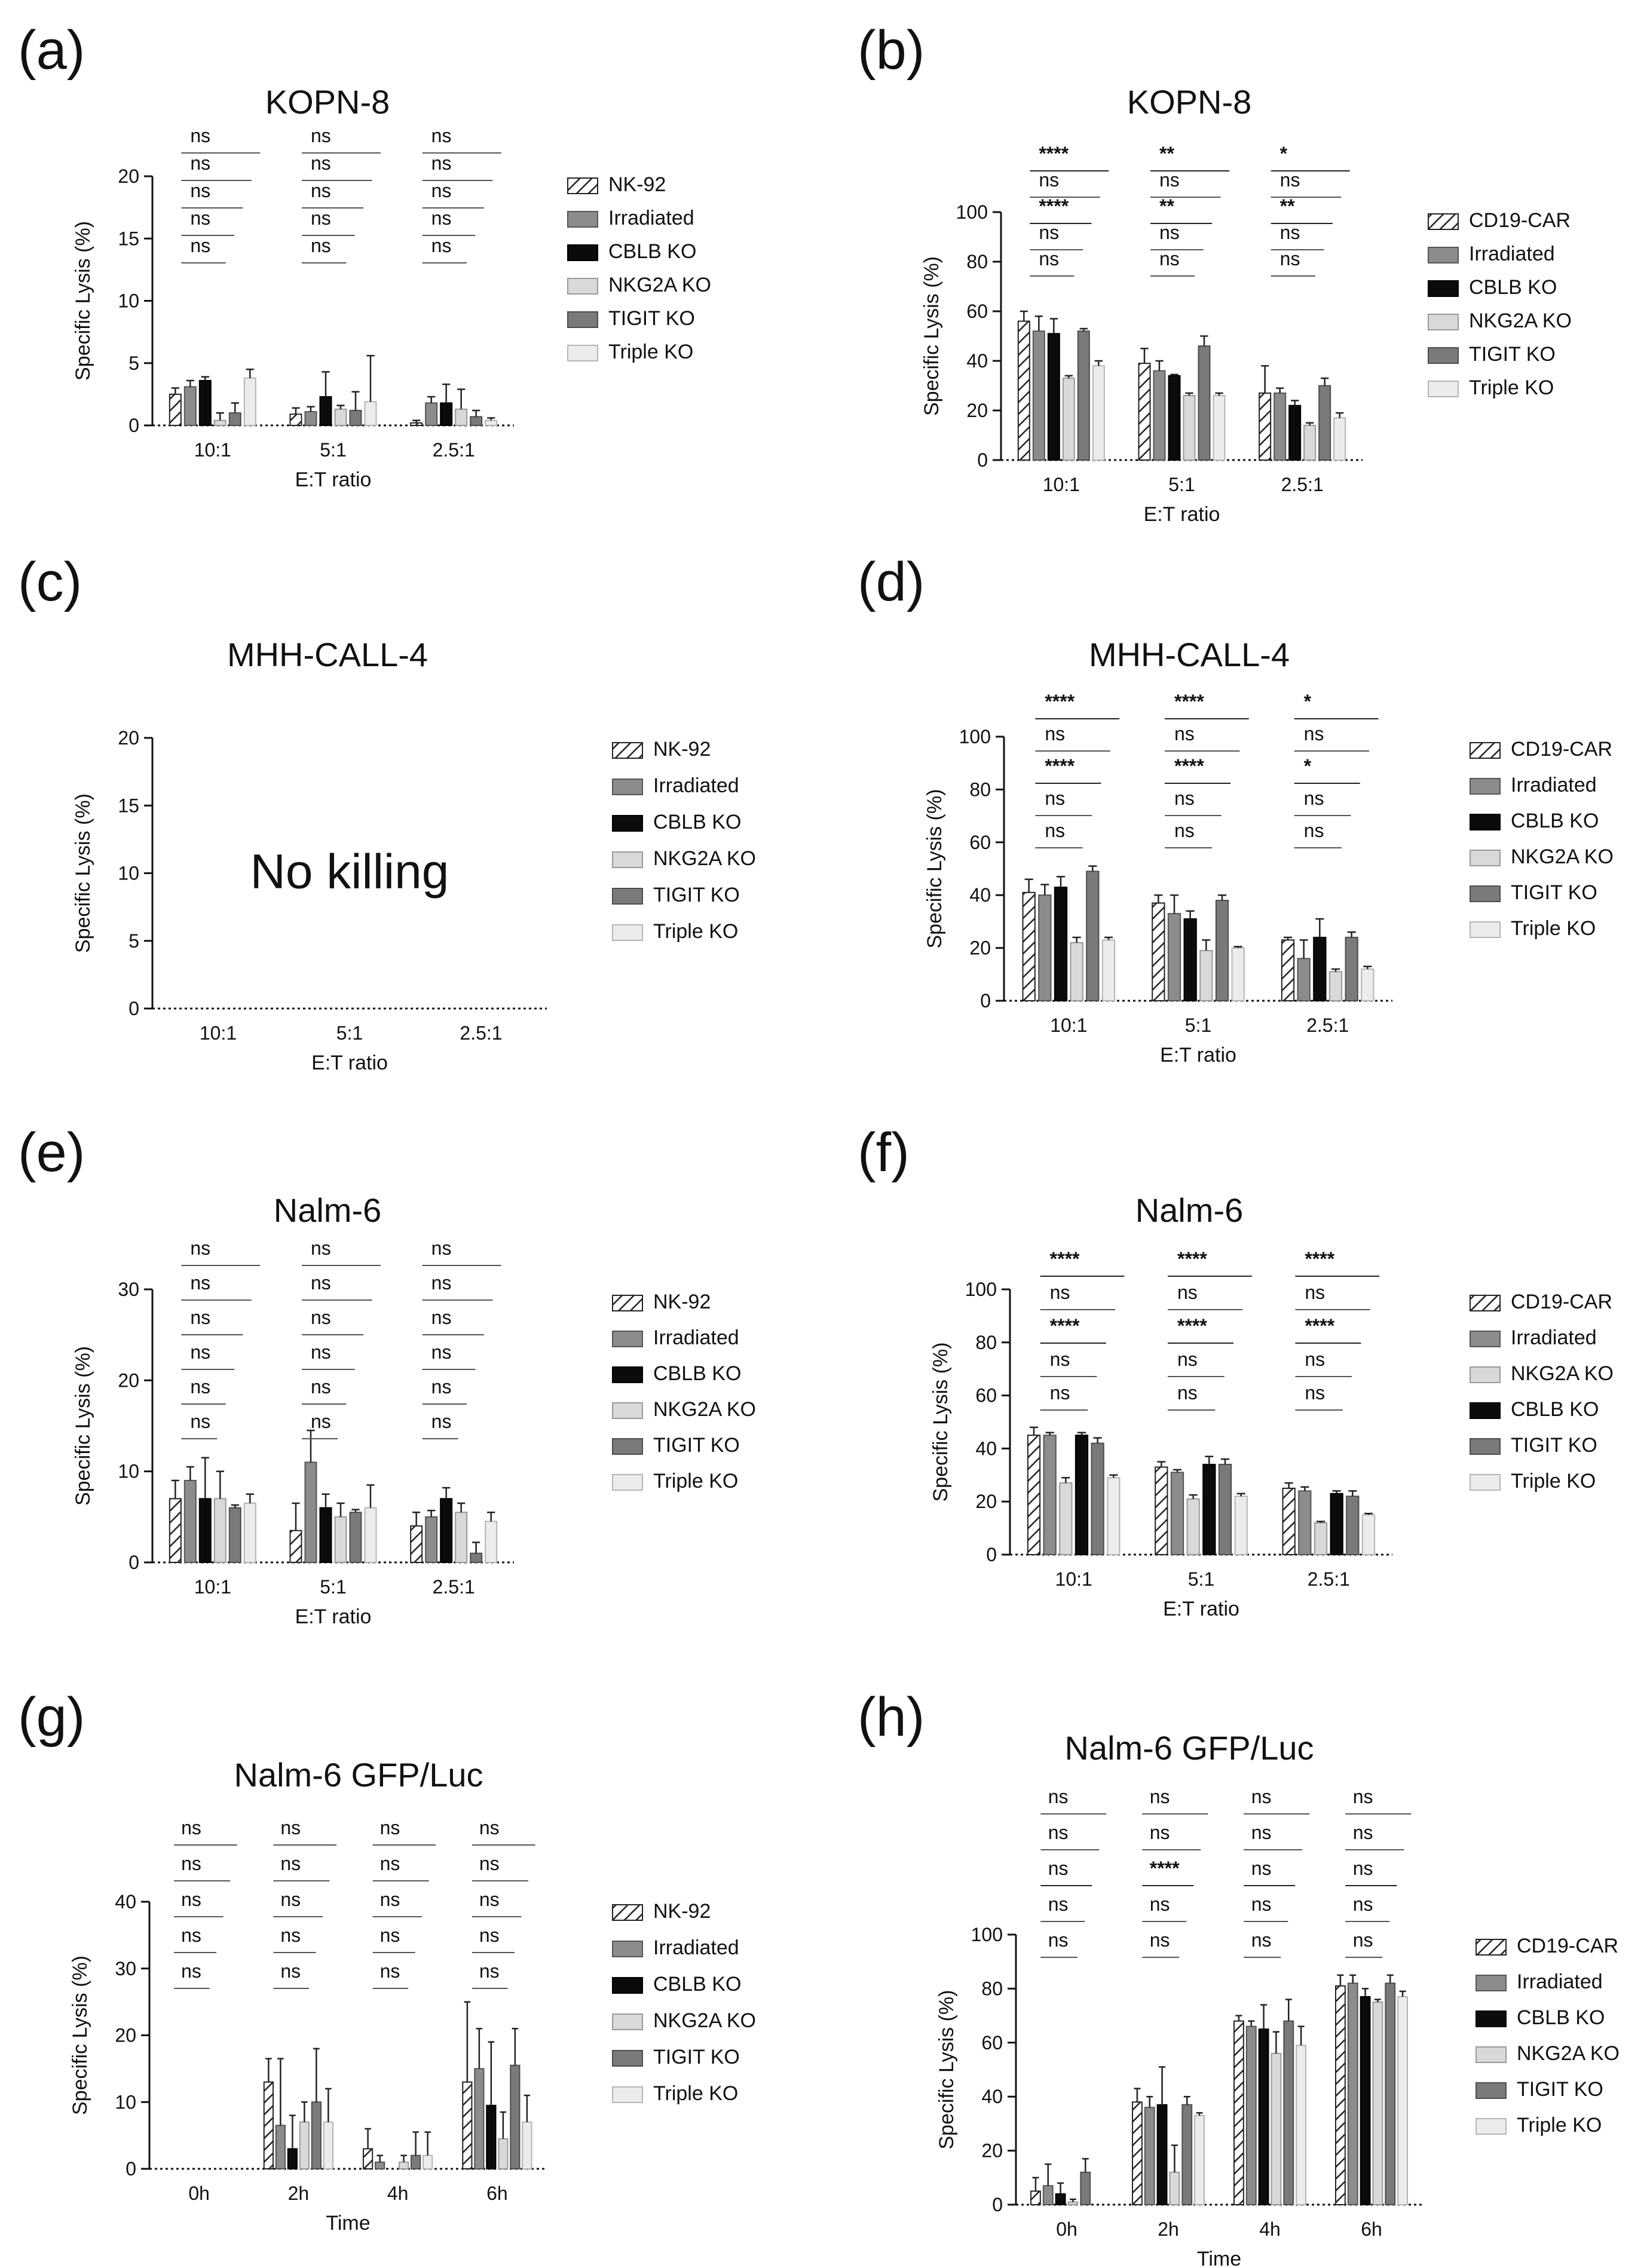 The image size is (1650, 2268). What do you see at coordinates (1284, 153) in the screenshot?
I see `significance-label: *` at bounding box center [1284, 153].